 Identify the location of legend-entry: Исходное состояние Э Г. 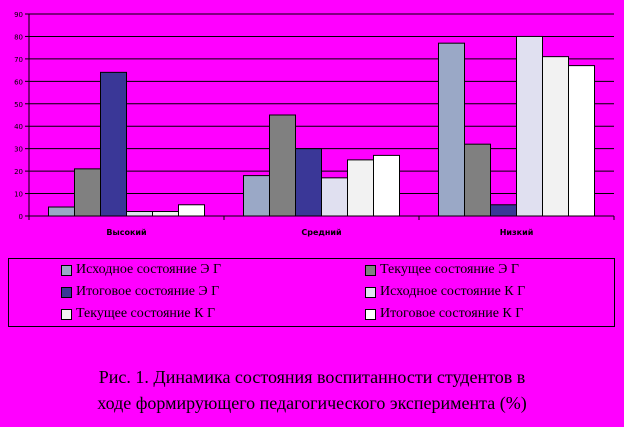
(141, 270).